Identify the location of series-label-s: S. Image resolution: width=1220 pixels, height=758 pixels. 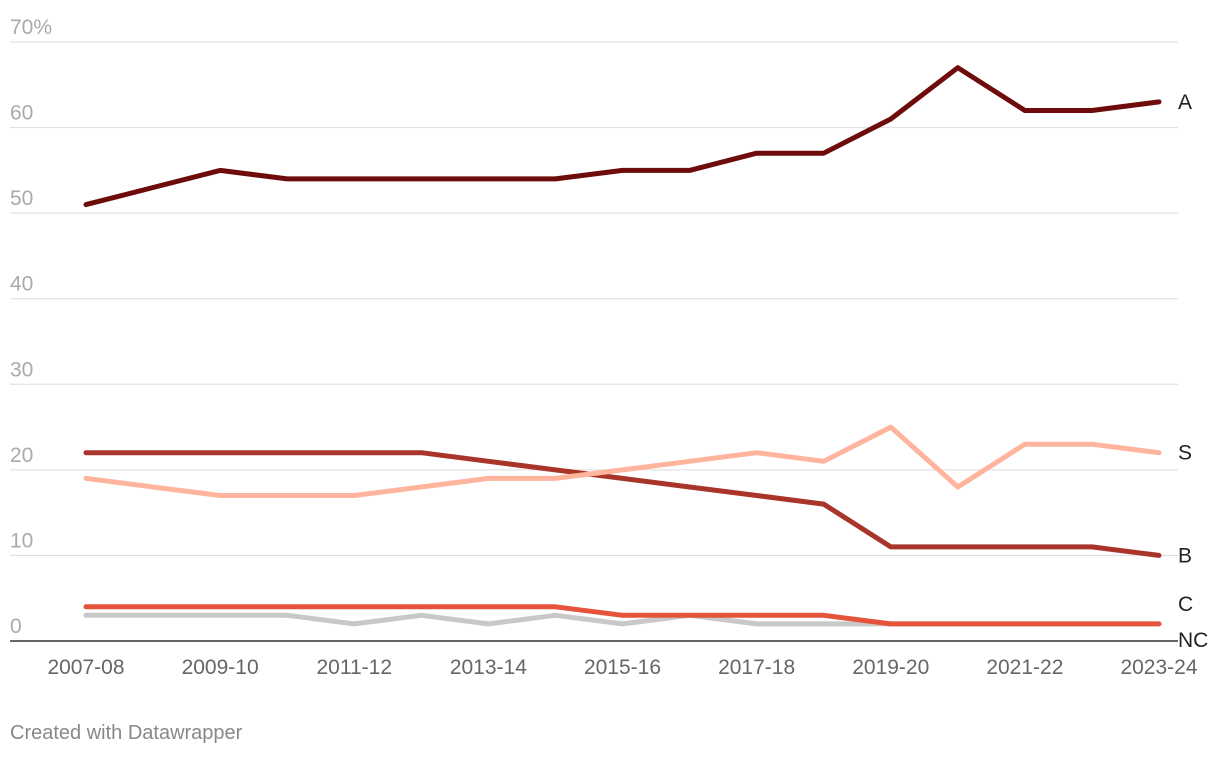
(1185, 453).